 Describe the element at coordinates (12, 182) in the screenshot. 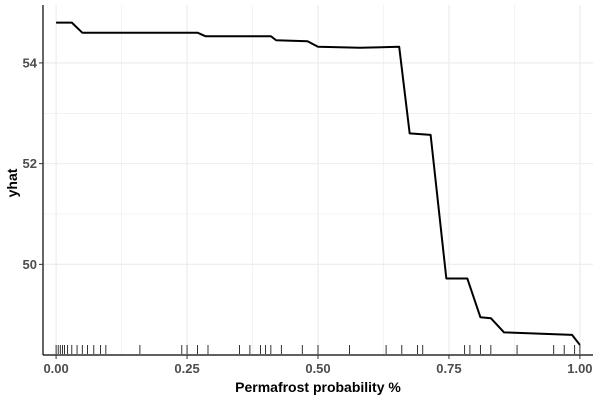

I see `y-axis-label: yhat` at that location.